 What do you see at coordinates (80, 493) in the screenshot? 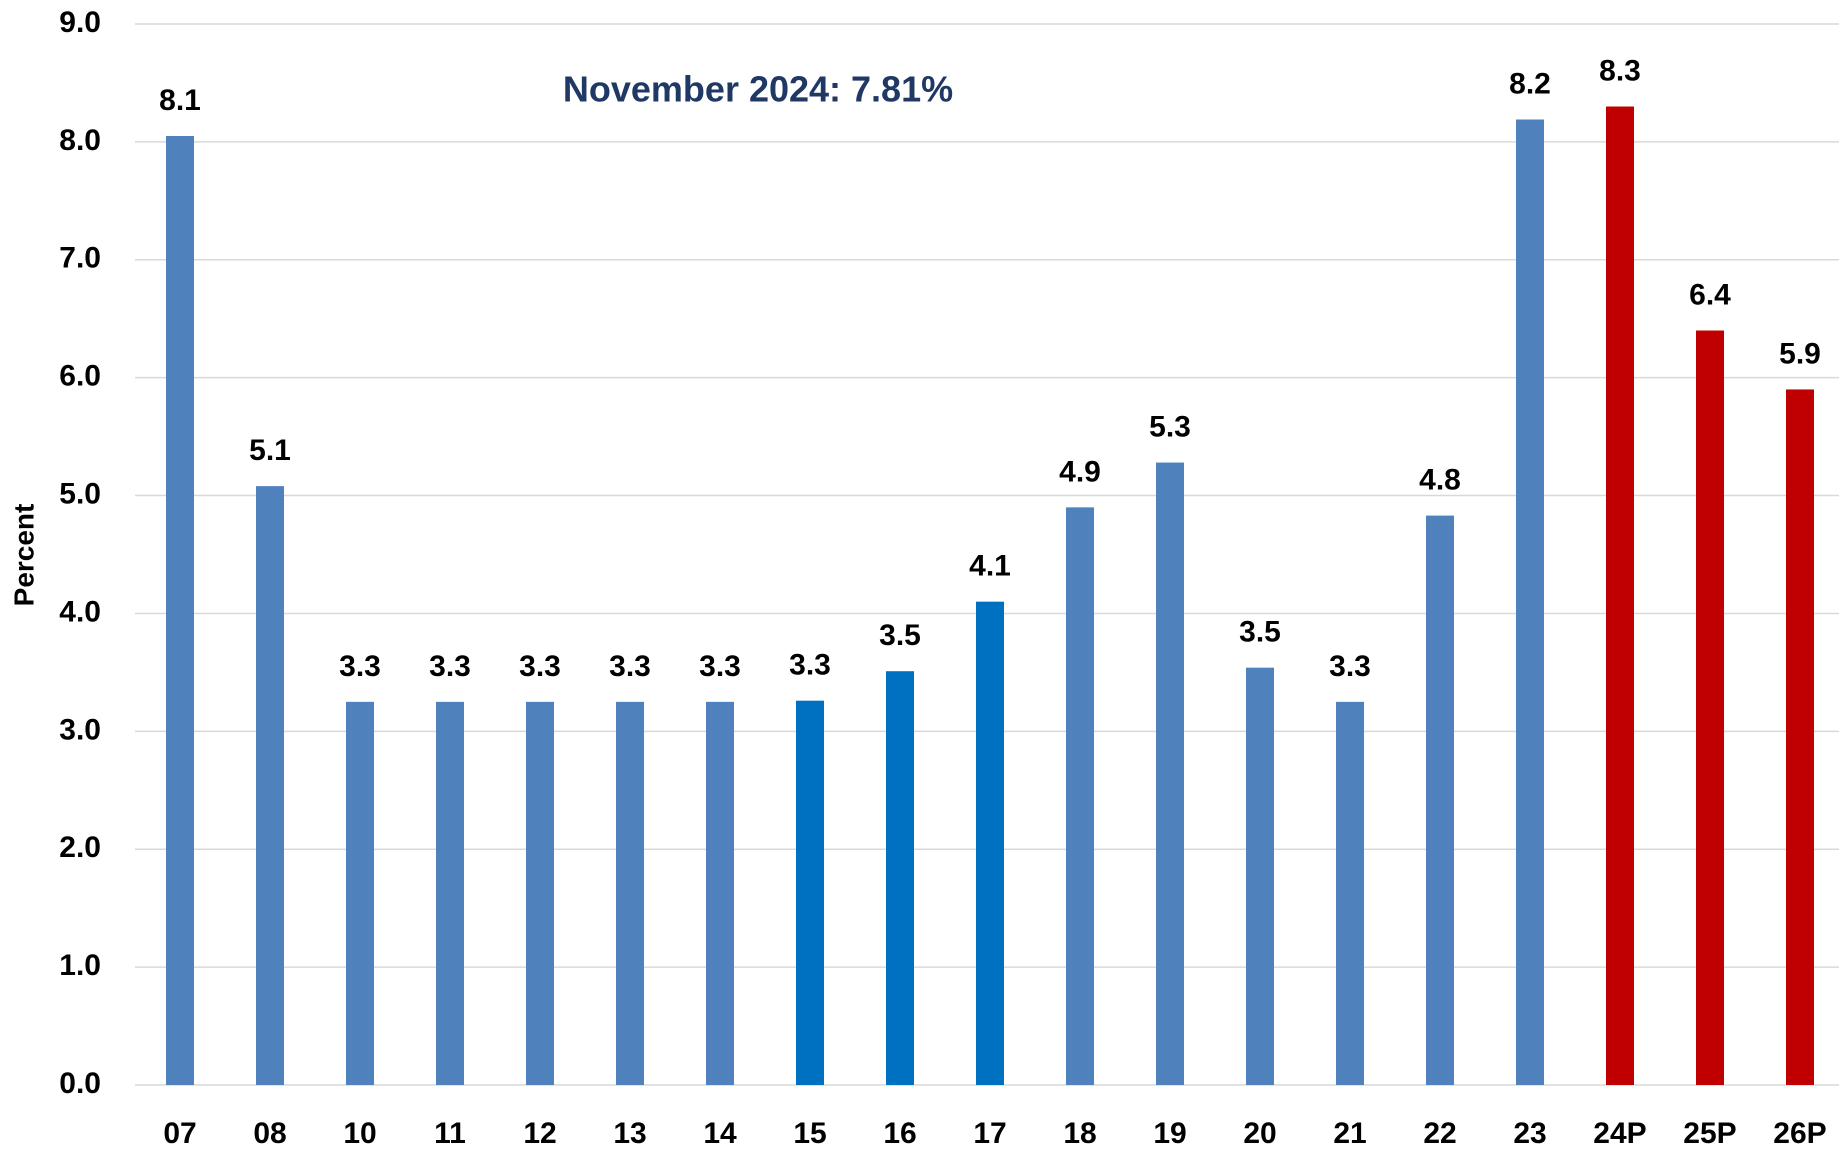
I see `y-tick-label: 5.0` at bounding box center [80, 493].